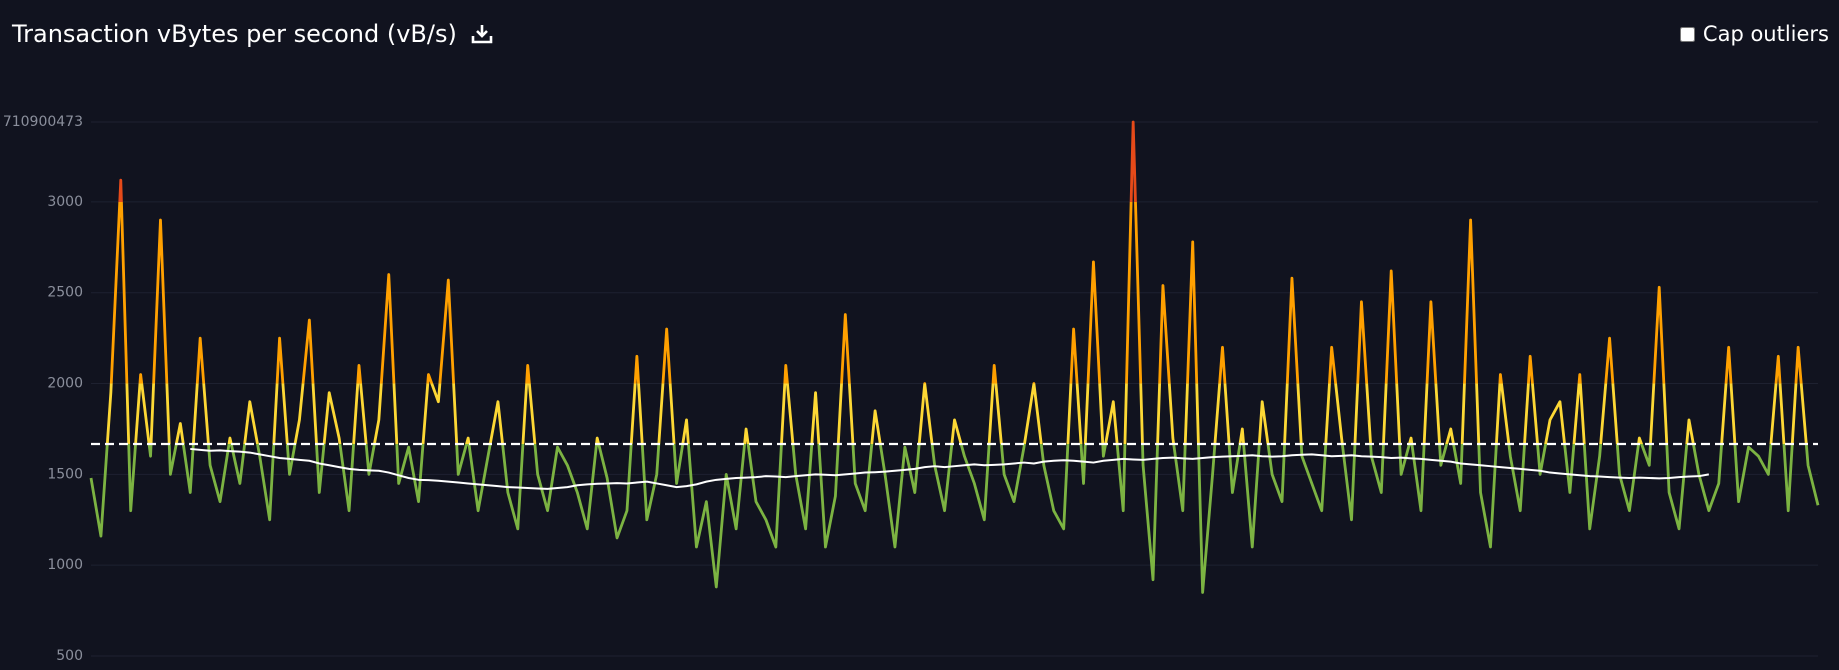 Image resolution: width=1839 pixels, height=670 pixels. What do you see at coordinates (69, 656) in the screenshot?
I see `y-tick-label: 500` at bounding box center [69, 656].